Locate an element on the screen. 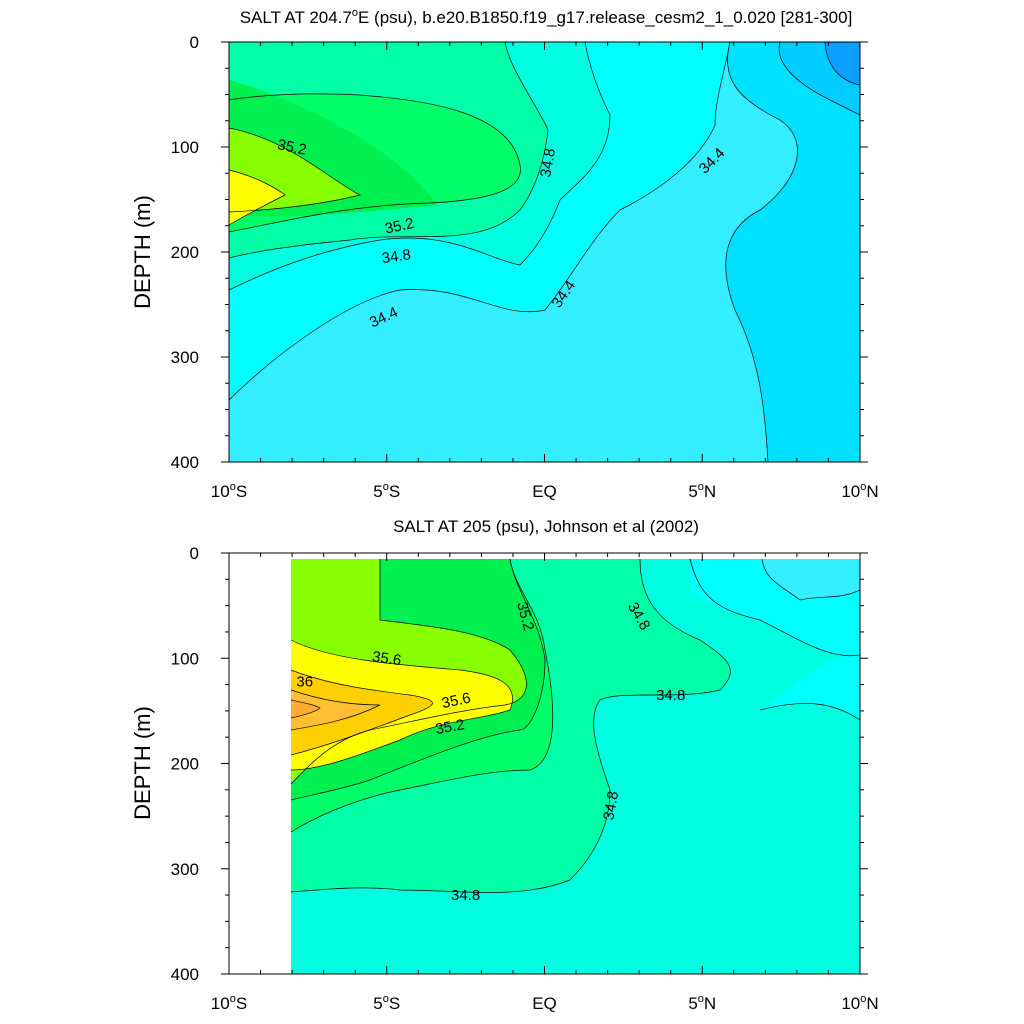 This screenshot has height=1024, width=1024. top-ytick-label: 300 is located at coordinates (185, 357).